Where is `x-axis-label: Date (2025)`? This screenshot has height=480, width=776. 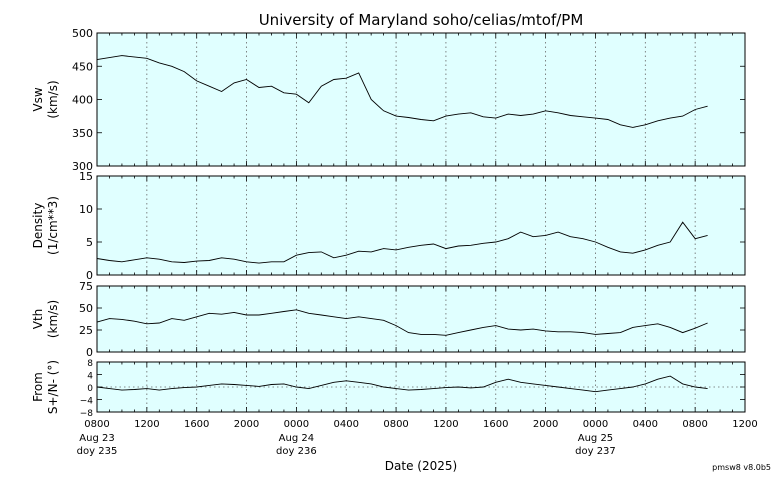
x-axis-label: Date (2025) is located at coordinates (421, 466).